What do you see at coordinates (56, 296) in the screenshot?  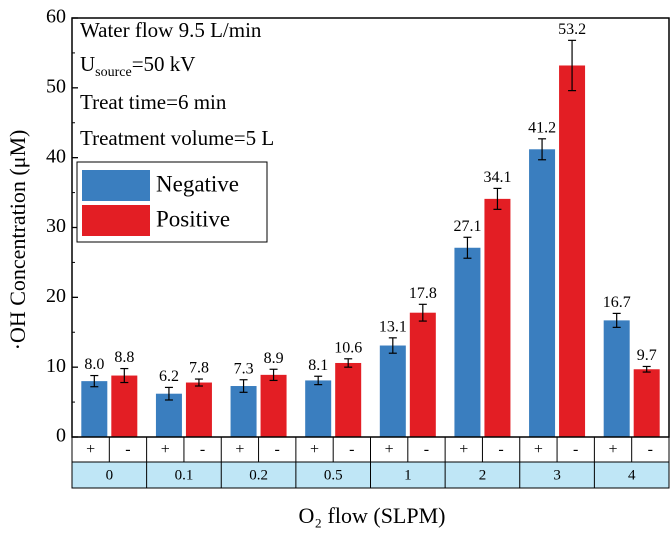 I see `y-tick-label: 20` at bounding box center [56, 296].